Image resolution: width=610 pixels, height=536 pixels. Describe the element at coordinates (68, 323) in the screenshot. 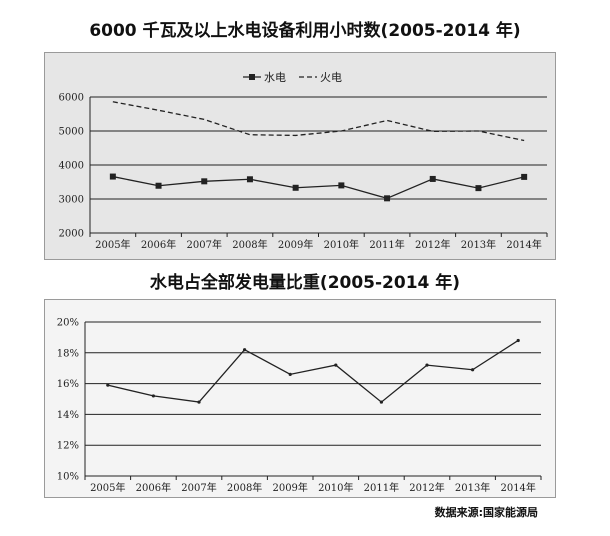

I see `y-tick-label: 20%` at that location.